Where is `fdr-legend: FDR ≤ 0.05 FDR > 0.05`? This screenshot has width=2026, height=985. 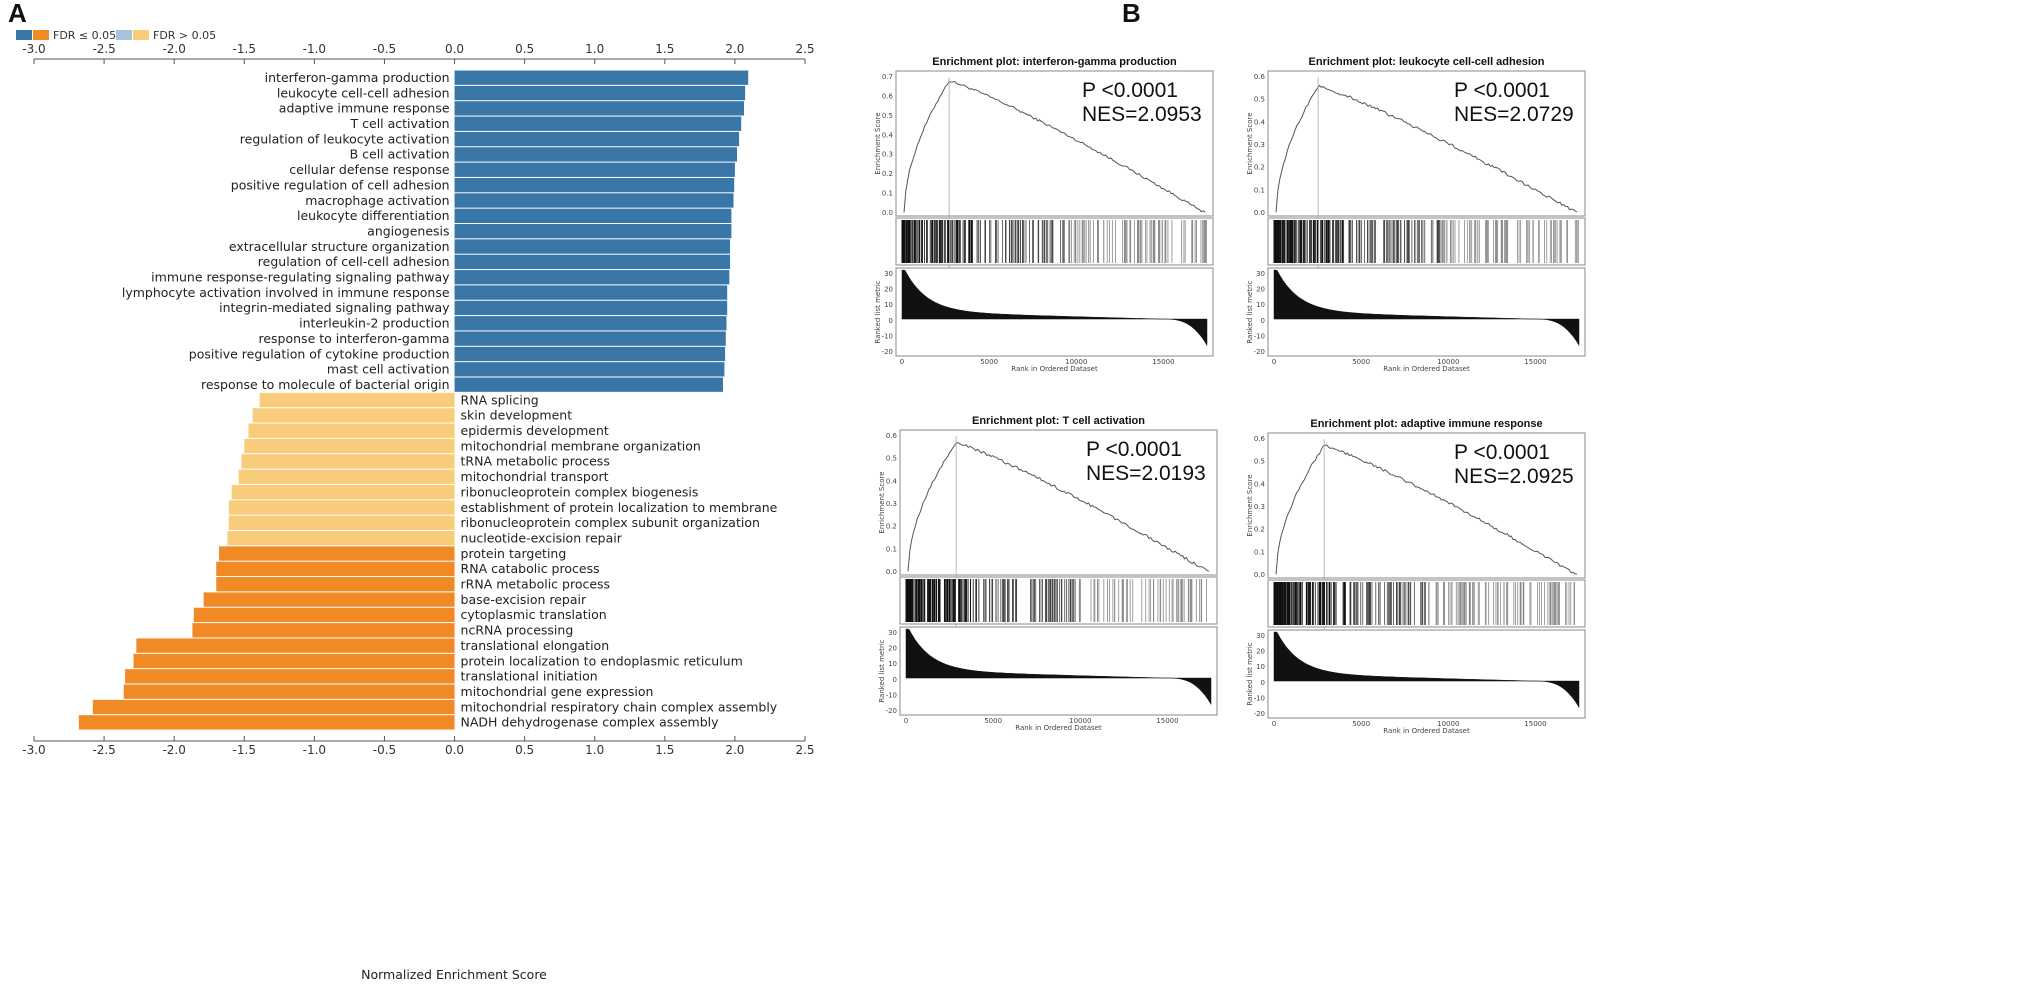
fdr-legend: FDR ≤ 0.05 FDR > 0.05 is located at coordinates (116, 35).